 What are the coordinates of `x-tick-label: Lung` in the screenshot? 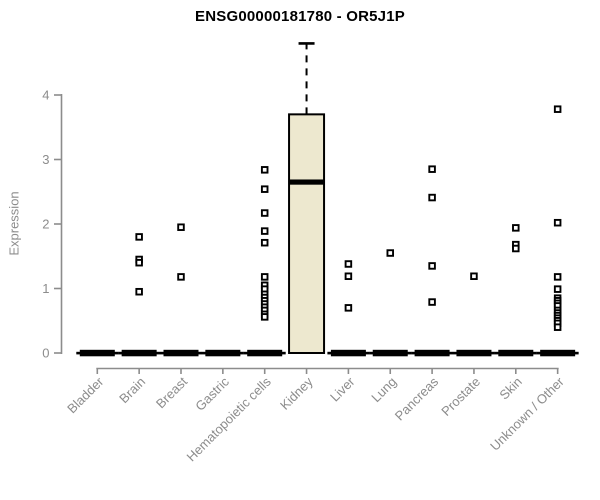 It's located at (383, 389).